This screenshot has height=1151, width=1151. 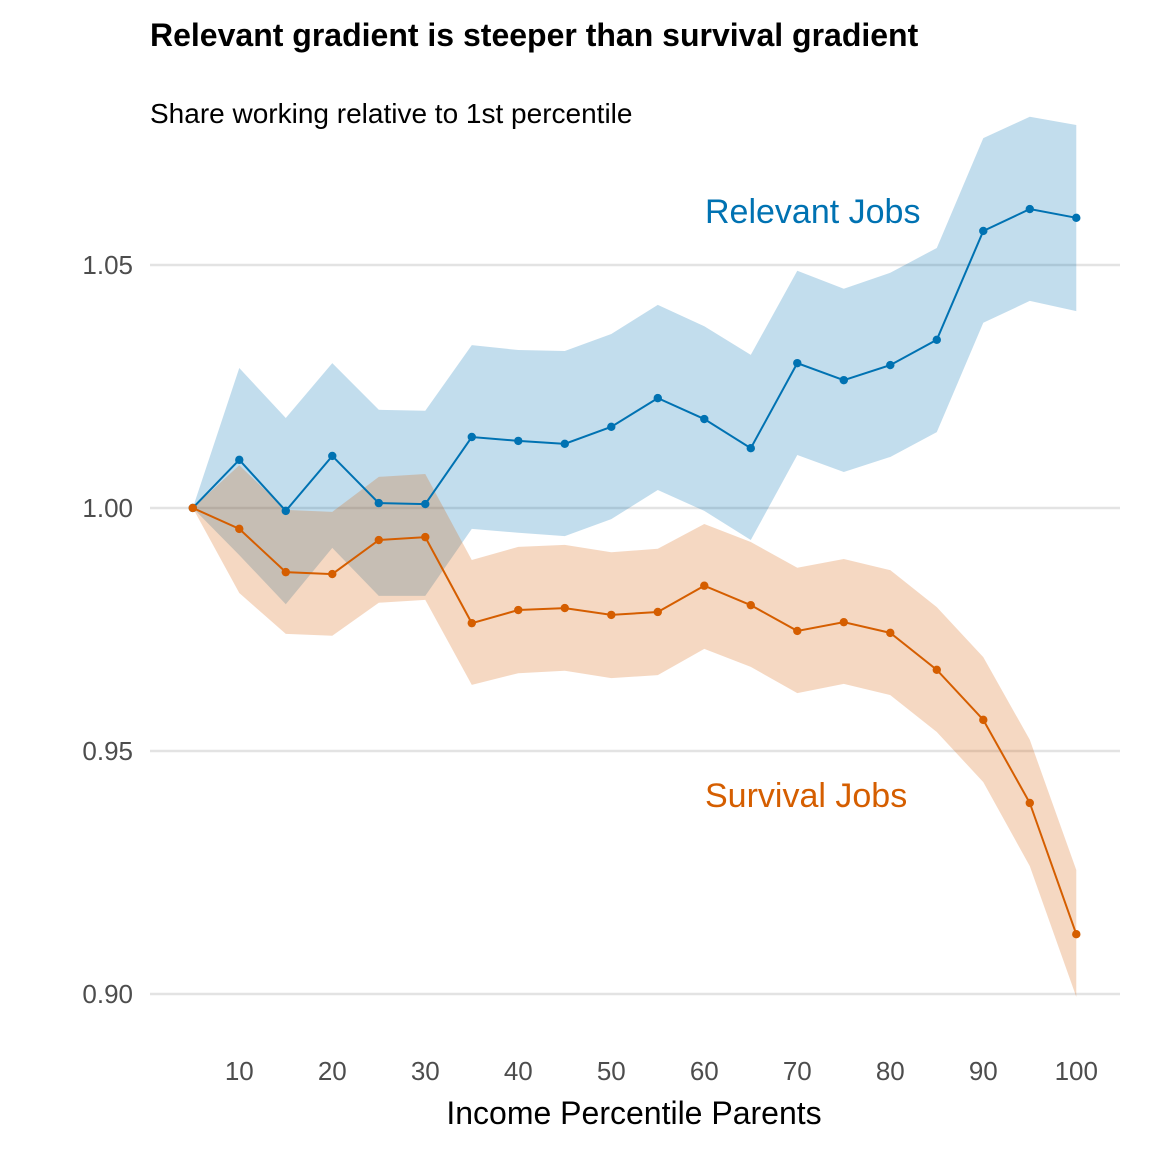 I want to click on x-tick-label: 50, so click(x=611, y=1071).